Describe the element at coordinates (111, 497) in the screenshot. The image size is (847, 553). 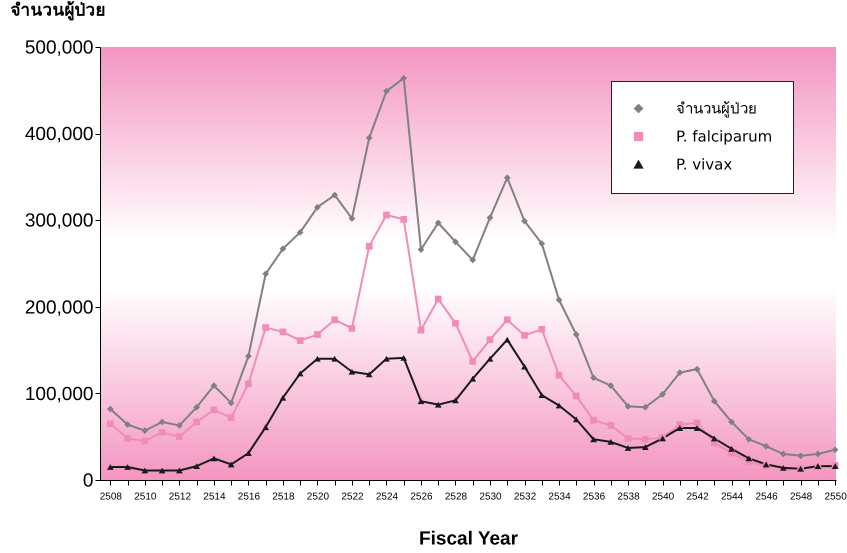
I see `x-tick-label: 2508` at that location.